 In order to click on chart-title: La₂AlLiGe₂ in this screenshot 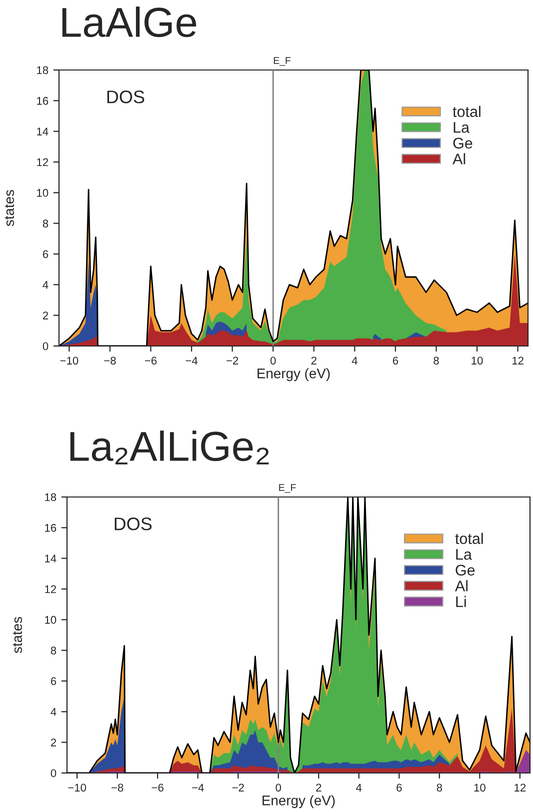, I will do `click(169, 447)`.